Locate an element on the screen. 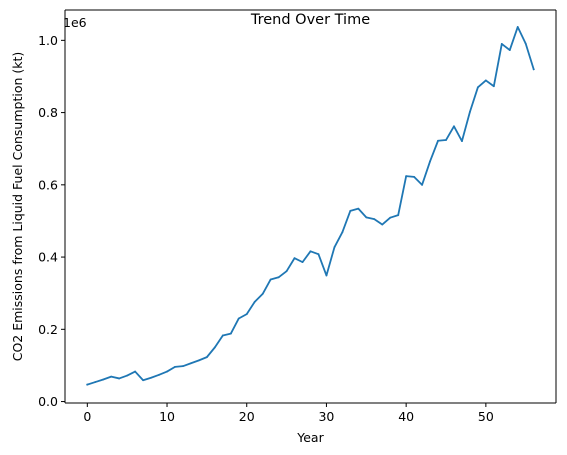  y-offset-text: 1e6 is located at coordinates (75, 22).